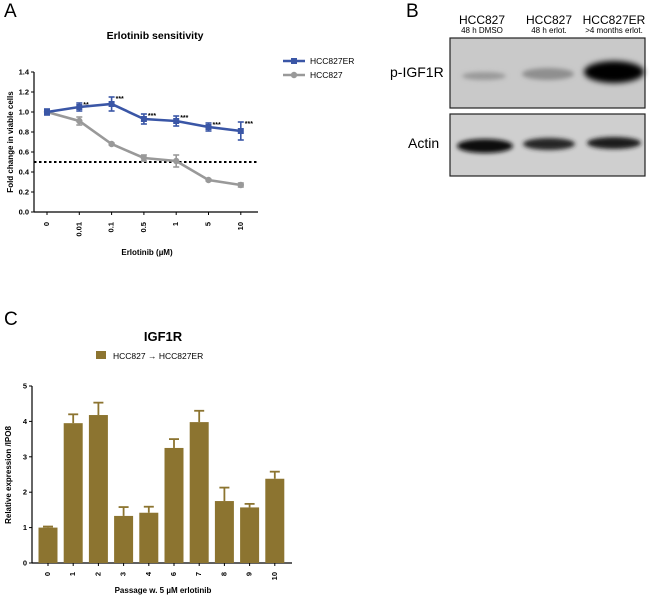  What do you see at coordinates (223, 574) in the screenshot?
I see `chart-c-x-tick-label: 8` at bounding box center [223, 574].